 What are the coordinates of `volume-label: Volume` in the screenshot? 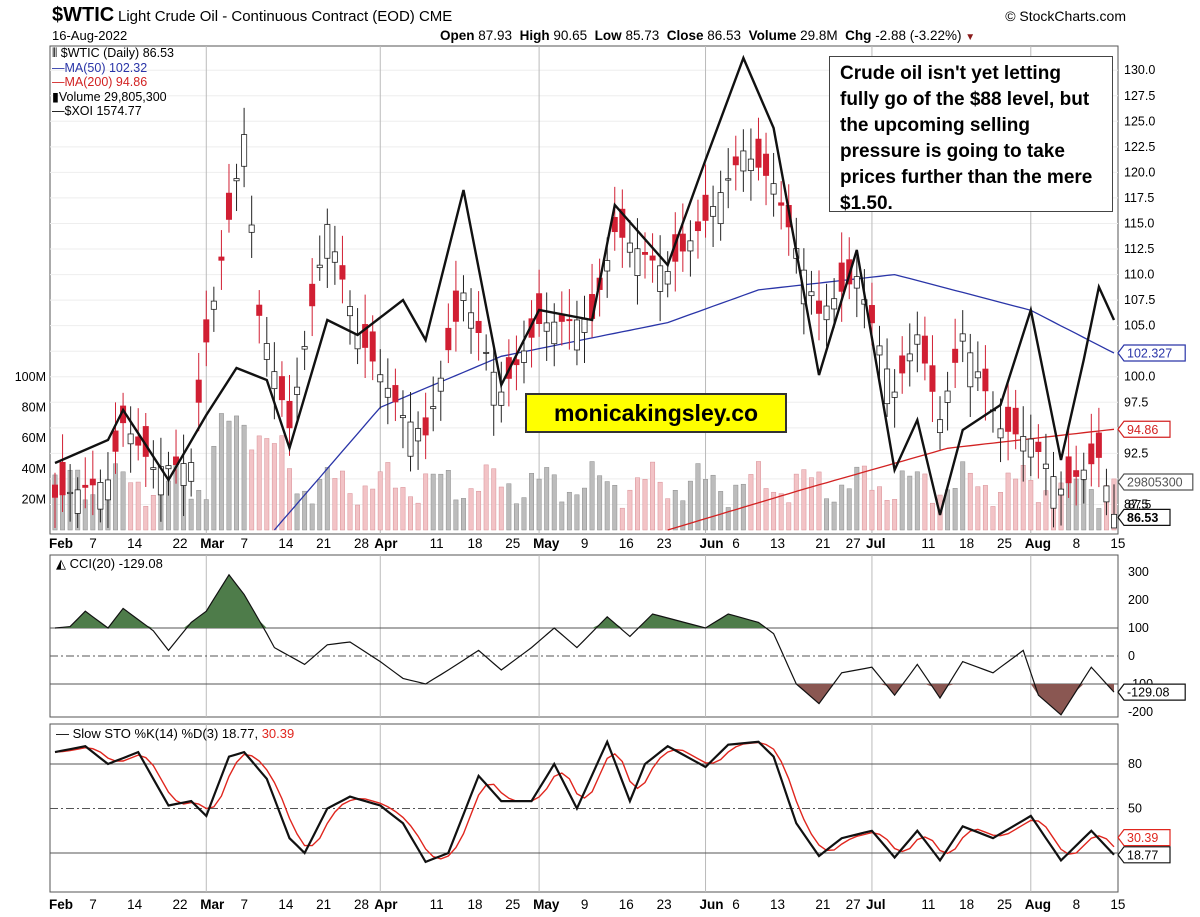 It's located at (772, 35).